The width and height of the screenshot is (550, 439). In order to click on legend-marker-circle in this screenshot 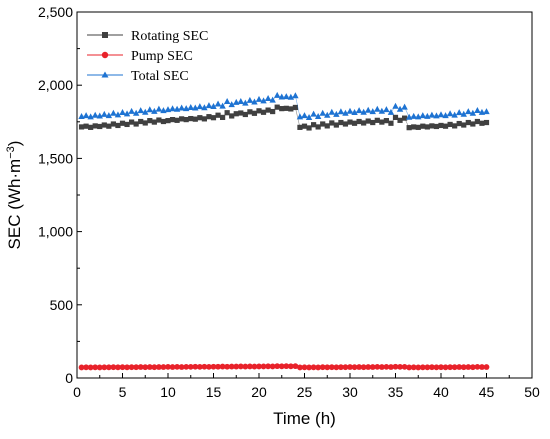, I will do `click(105, 55)`.